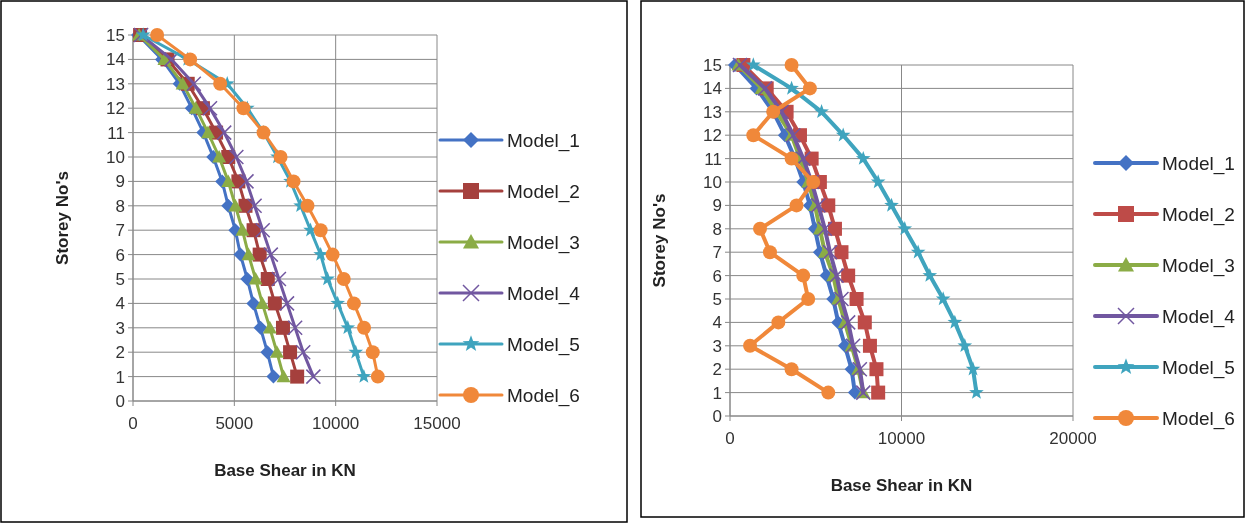  Describe the element at coordinates (437, 423) in the screenshot. I see `x-tick-label: 15000` at that location.